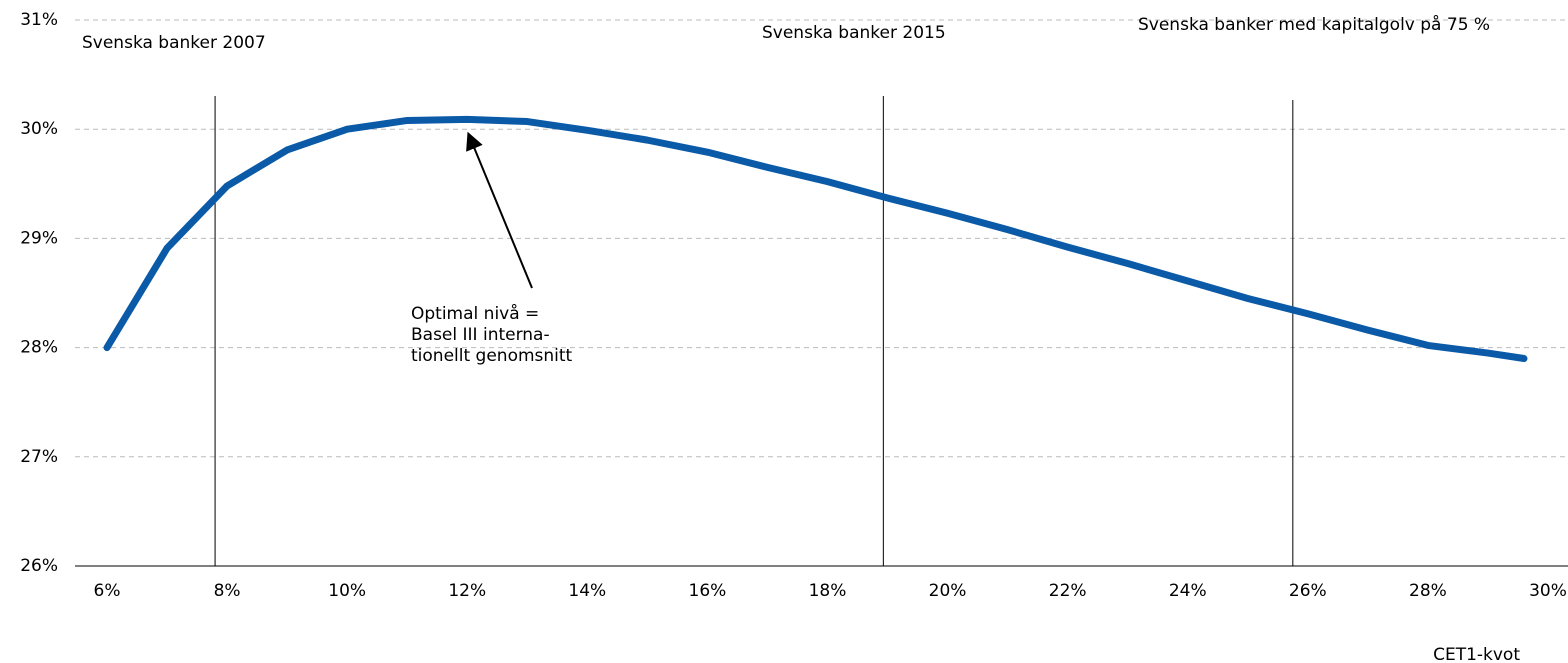 The image size is (1568, 663). What do you see at coordinates (1428, 591) in the screenshot?
I see `x-tick-label: 28%` at bounding box center [1428, 591].